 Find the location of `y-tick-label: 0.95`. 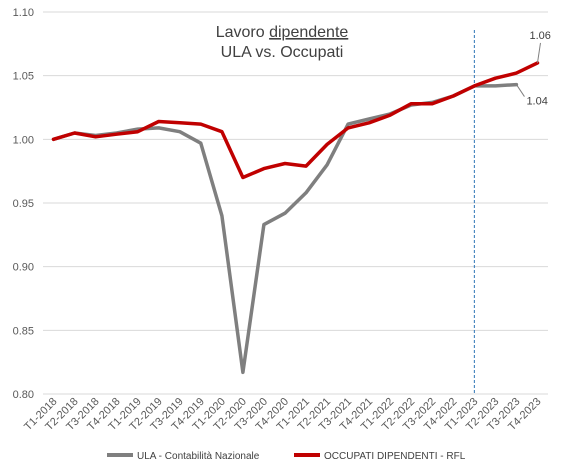

y-tick-label: 0.95 is located at coordinates (23, 204).